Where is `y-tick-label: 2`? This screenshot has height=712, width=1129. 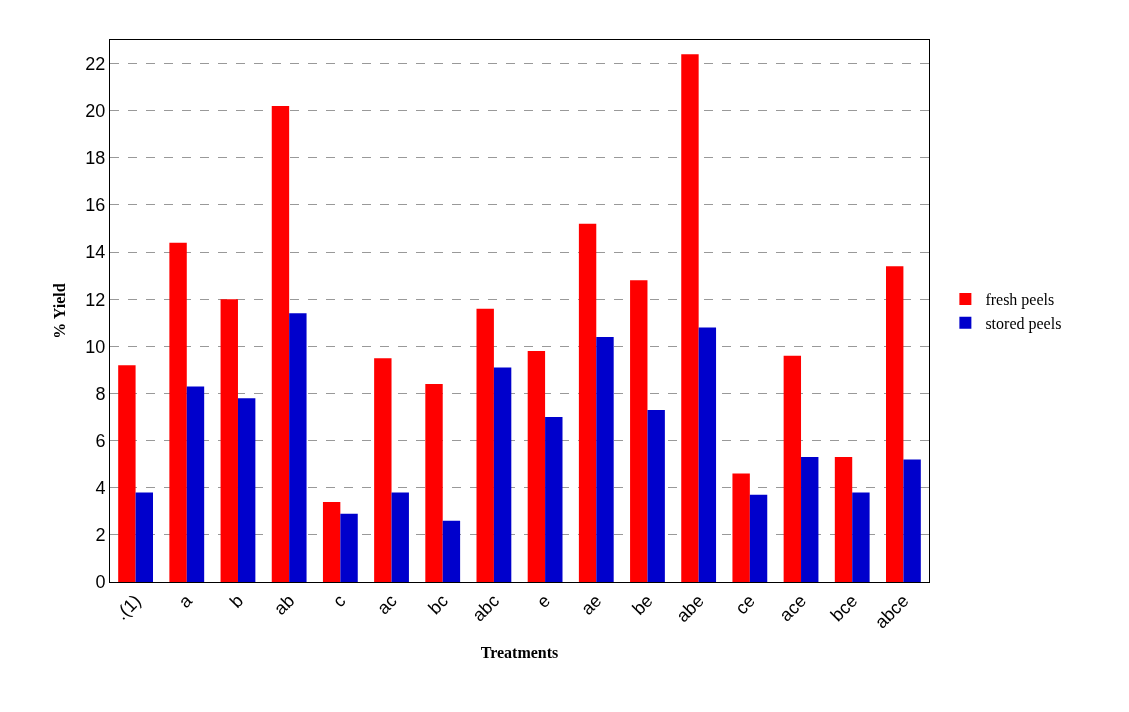
y-tick-label: 2 is located at coordinates (100, 535).